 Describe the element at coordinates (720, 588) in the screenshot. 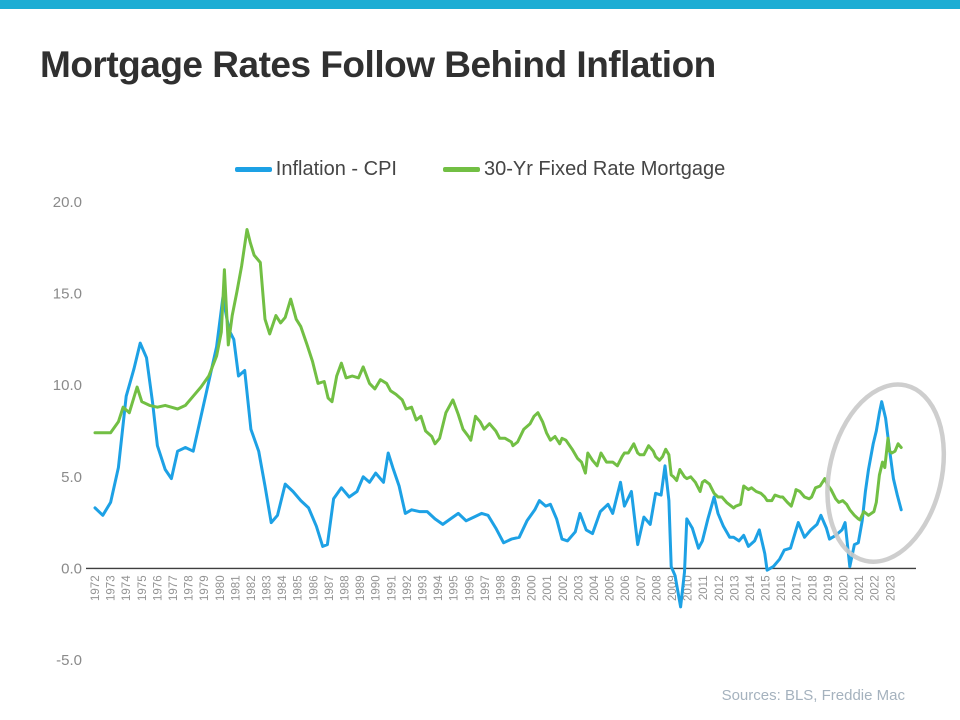

I see `x-tick-label: 2012` at that location.